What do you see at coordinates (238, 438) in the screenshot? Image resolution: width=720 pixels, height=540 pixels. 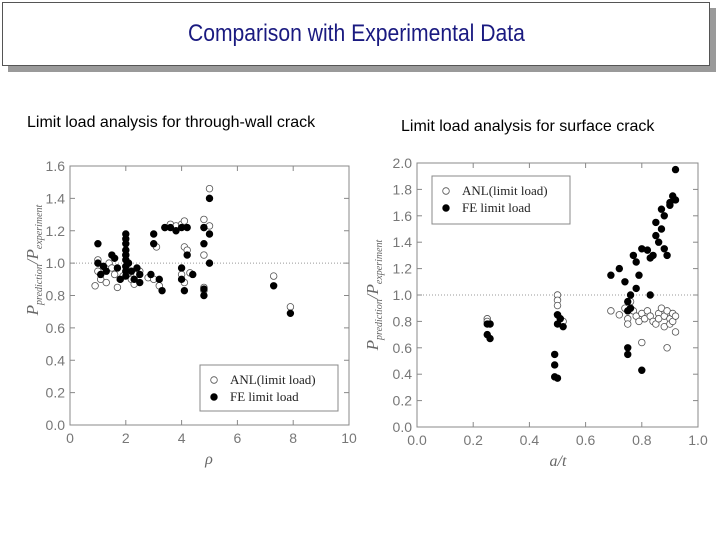 I see `x-tick-label: 6` at bounding box center [238, 438].